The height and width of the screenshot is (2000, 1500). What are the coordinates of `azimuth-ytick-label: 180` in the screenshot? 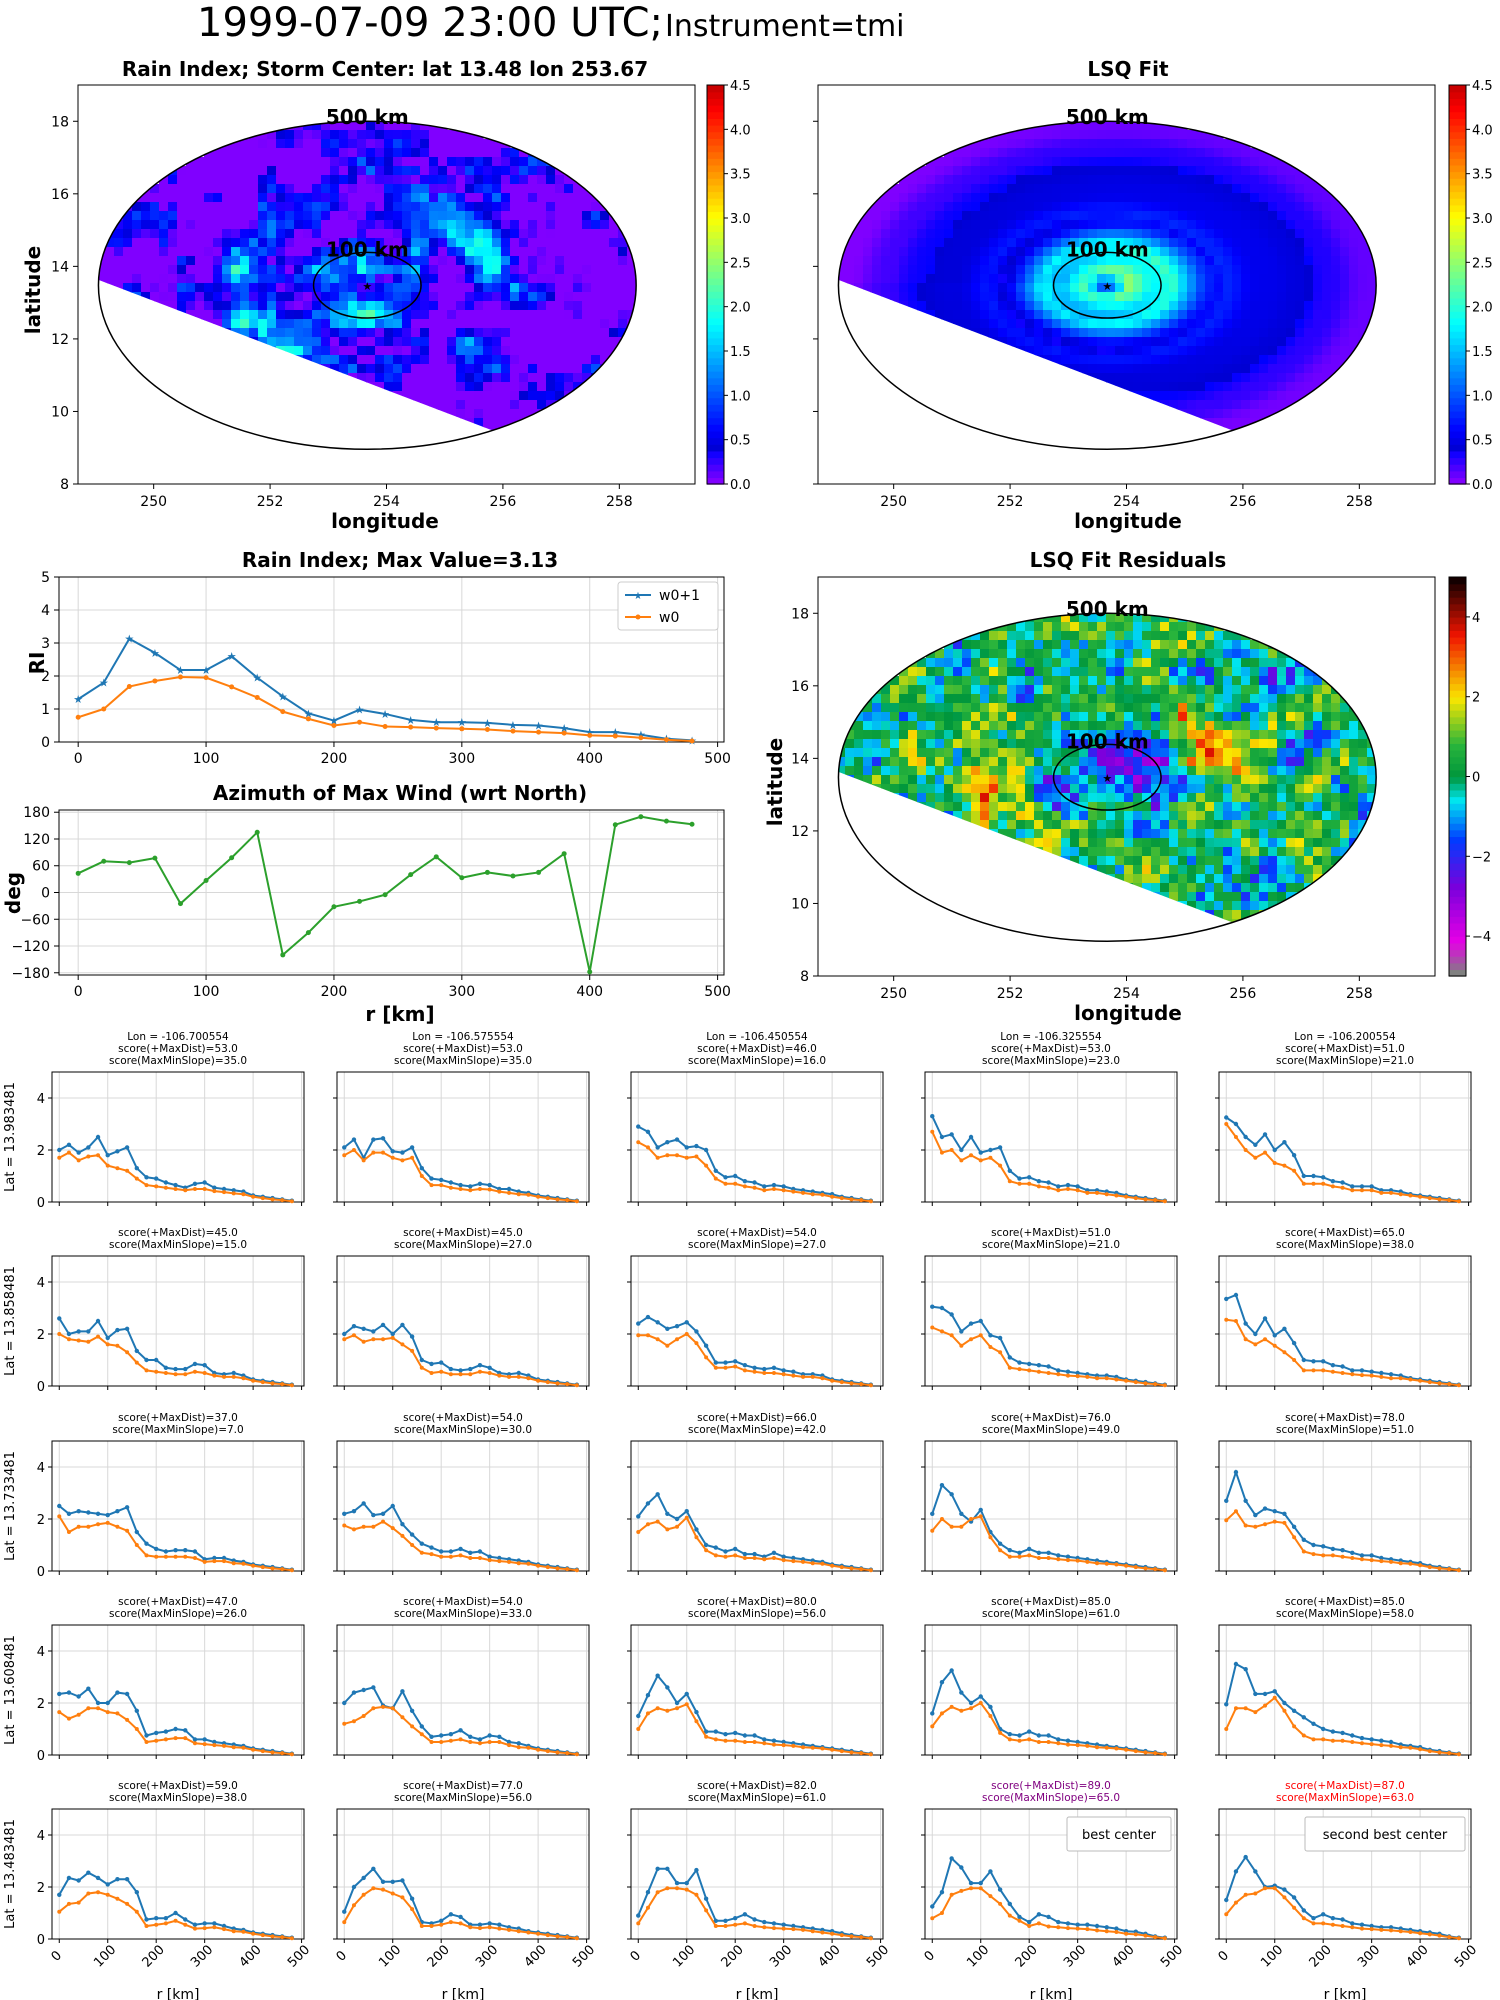 It's located at (36, 813).